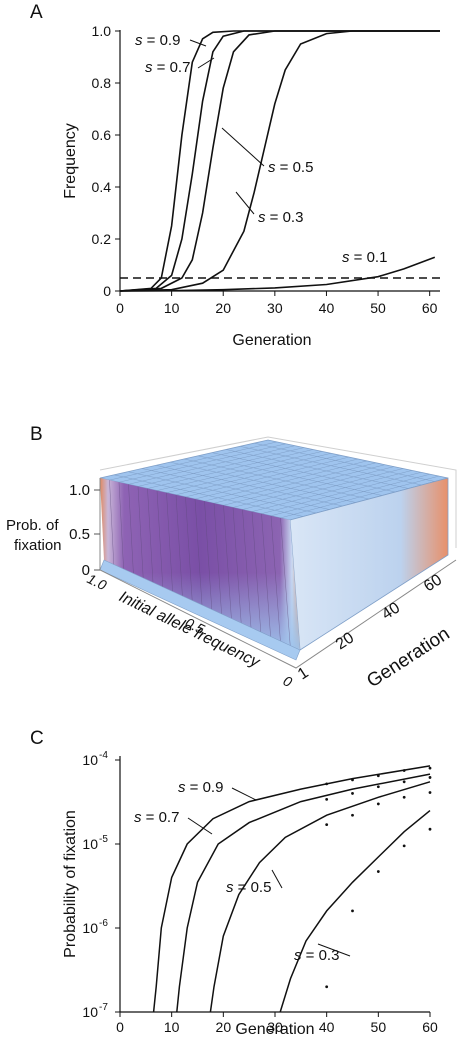 Image resolution: width=474 pixels, height=1040 pixels. What do you see at coordinates (277, 274) in the screenshot?
I see `panel-a-series-line` at bounding box center [277, 274].